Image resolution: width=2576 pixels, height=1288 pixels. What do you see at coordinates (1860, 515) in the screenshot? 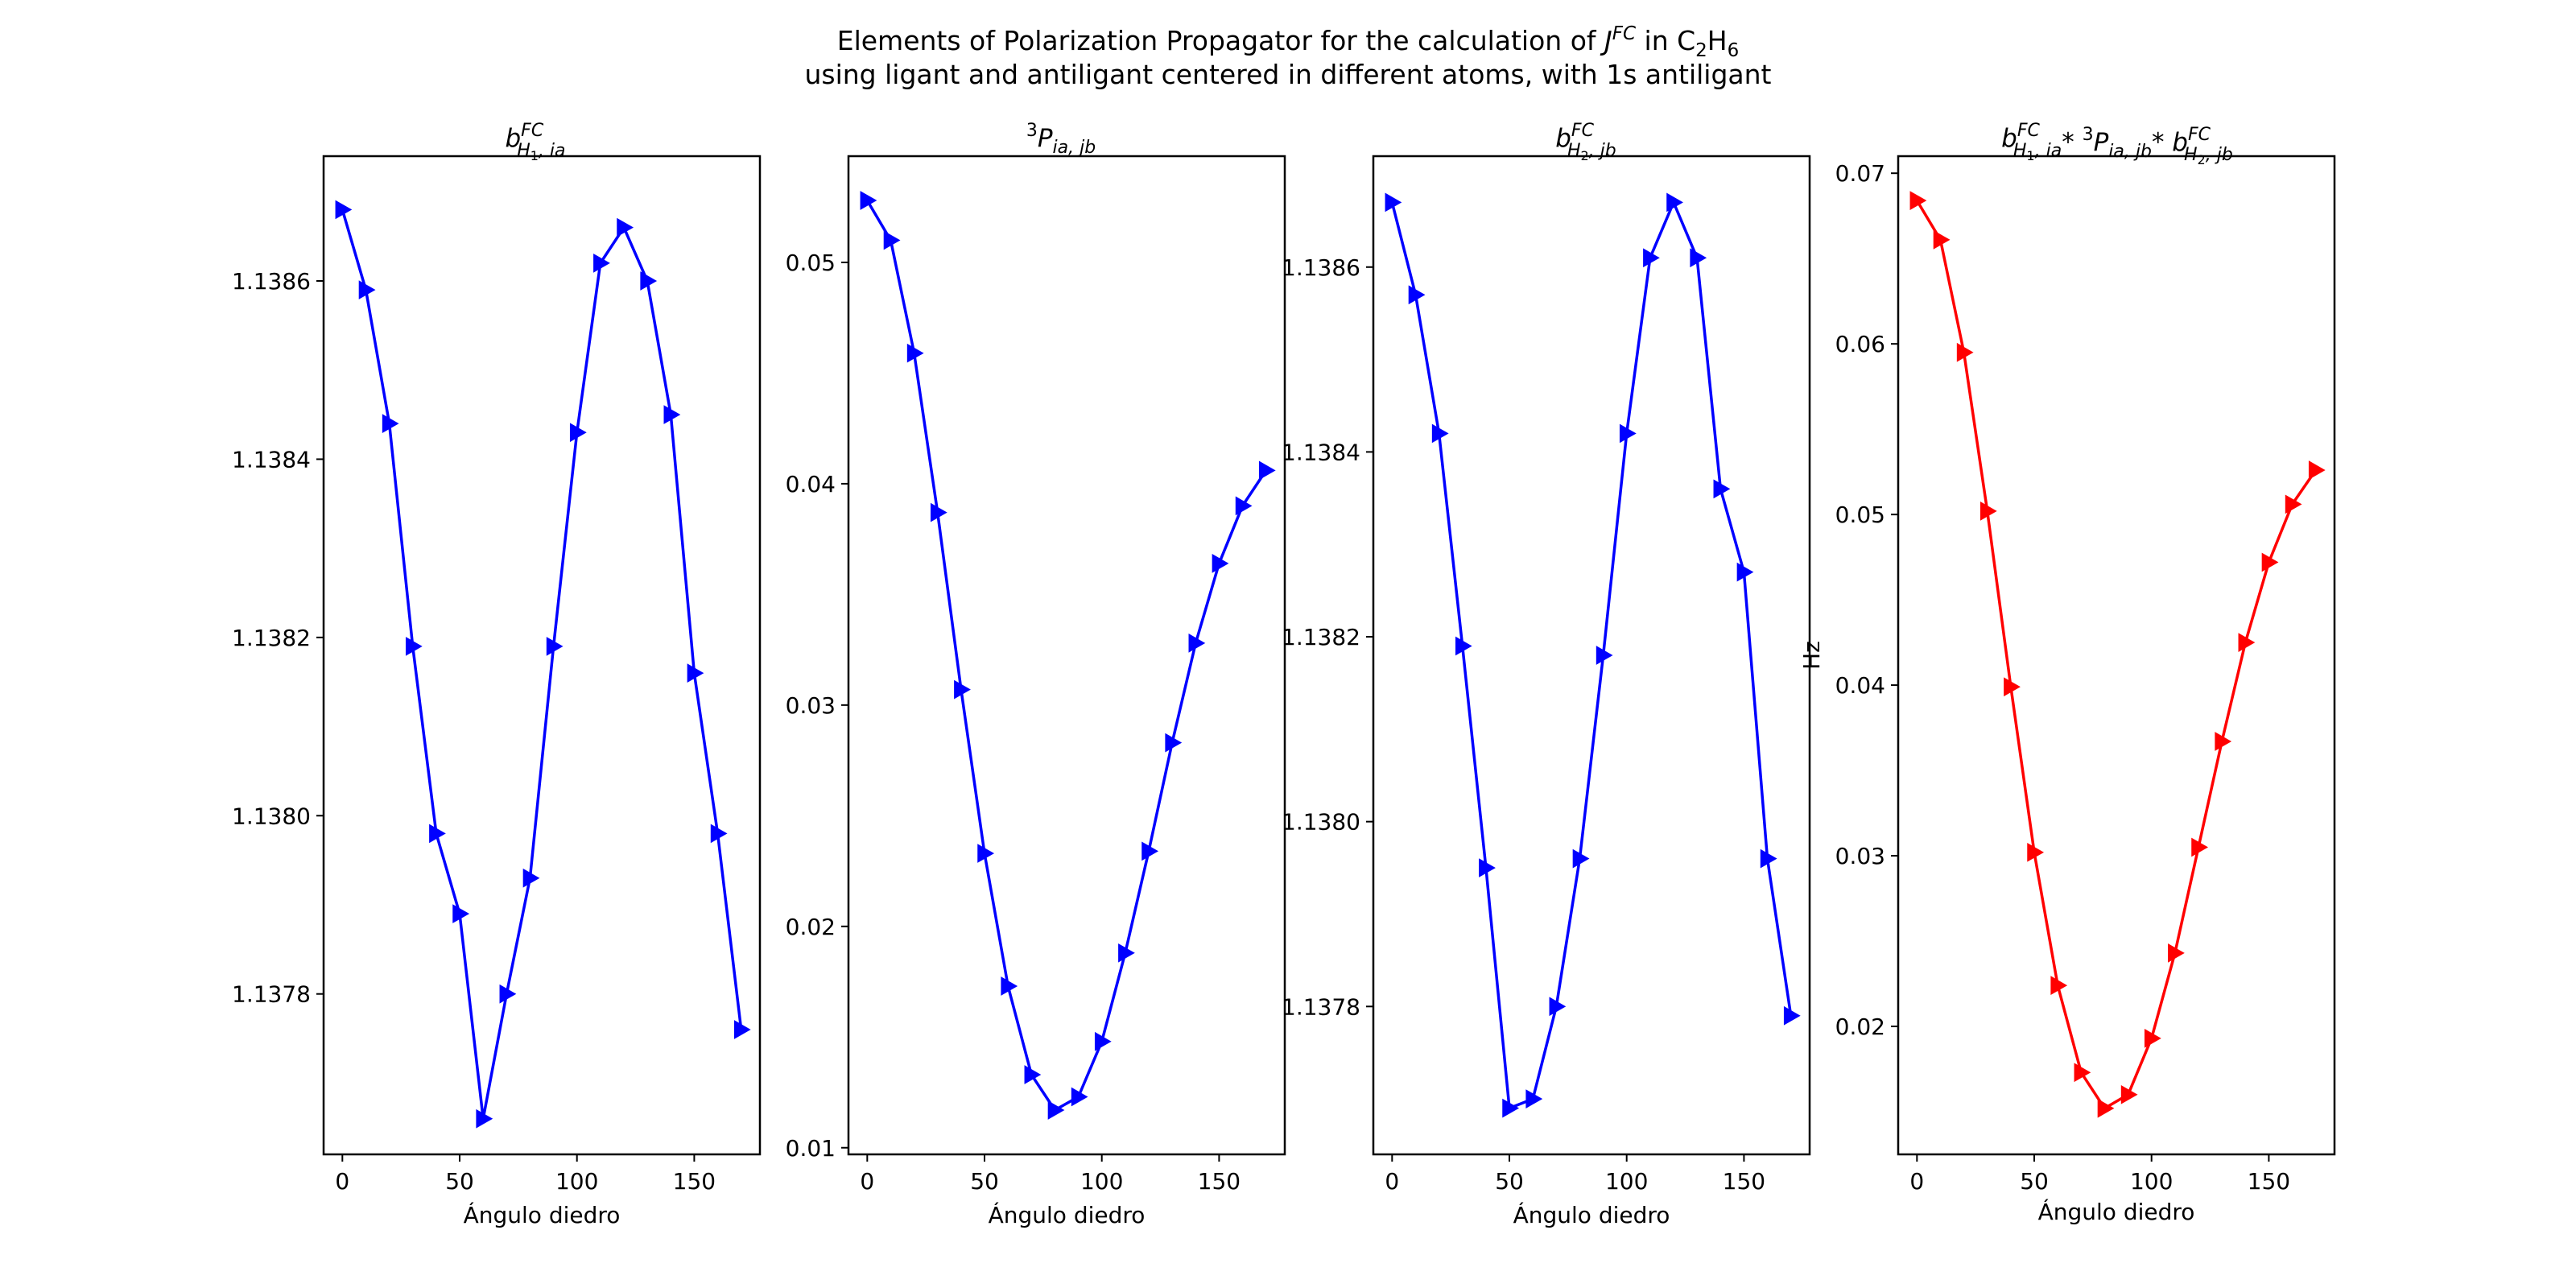
I see `y-tick-label: 0.05` at bounding box center [1860, 515].